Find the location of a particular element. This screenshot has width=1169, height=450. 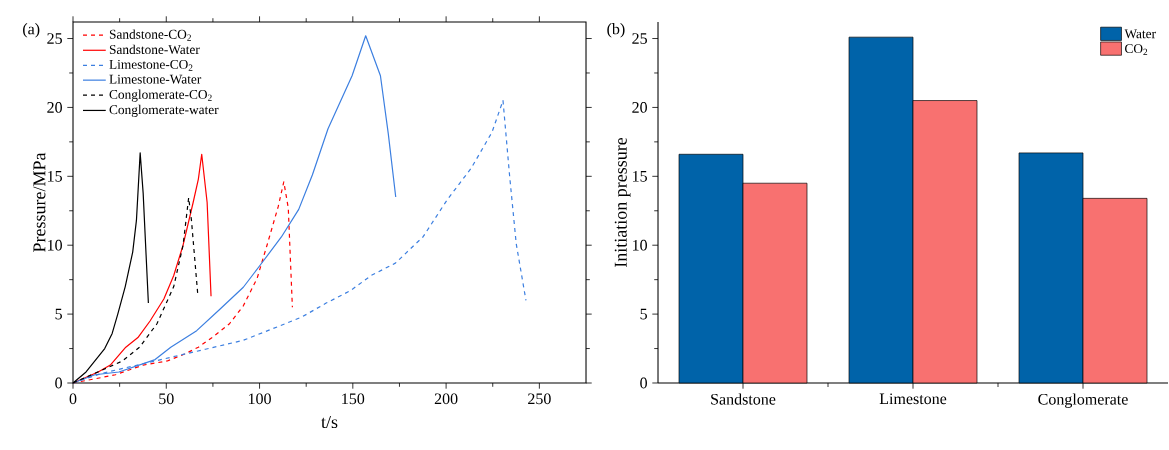

x-tick-label: Sandstone is located at coordinates (743, 399).